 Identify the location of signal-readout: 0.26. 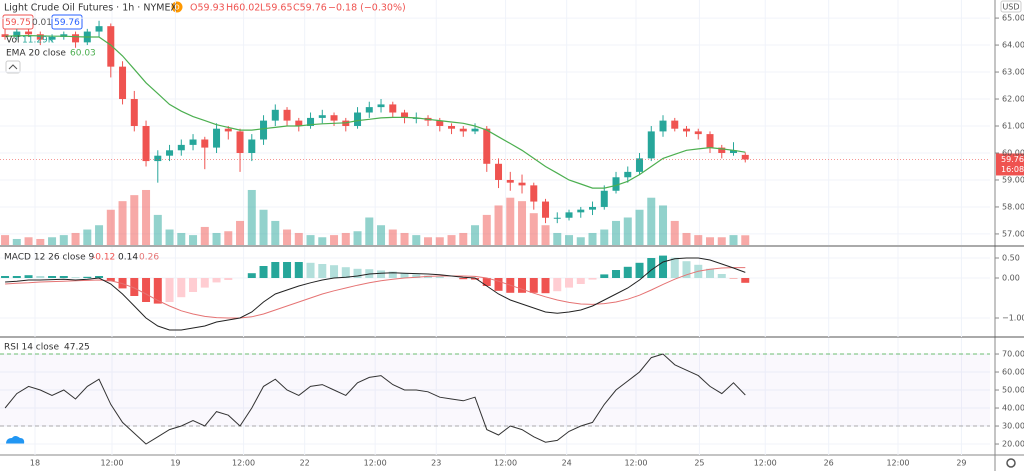
(149, 258).